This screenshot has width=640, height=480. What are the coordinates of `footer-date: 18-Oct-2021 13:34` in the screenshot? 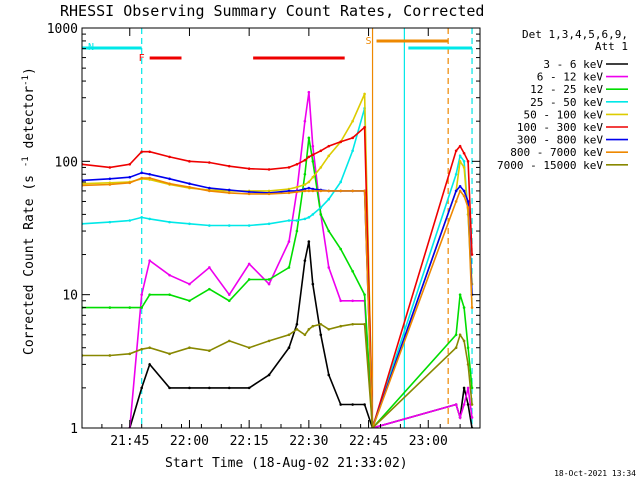 It's located at (595, 473).